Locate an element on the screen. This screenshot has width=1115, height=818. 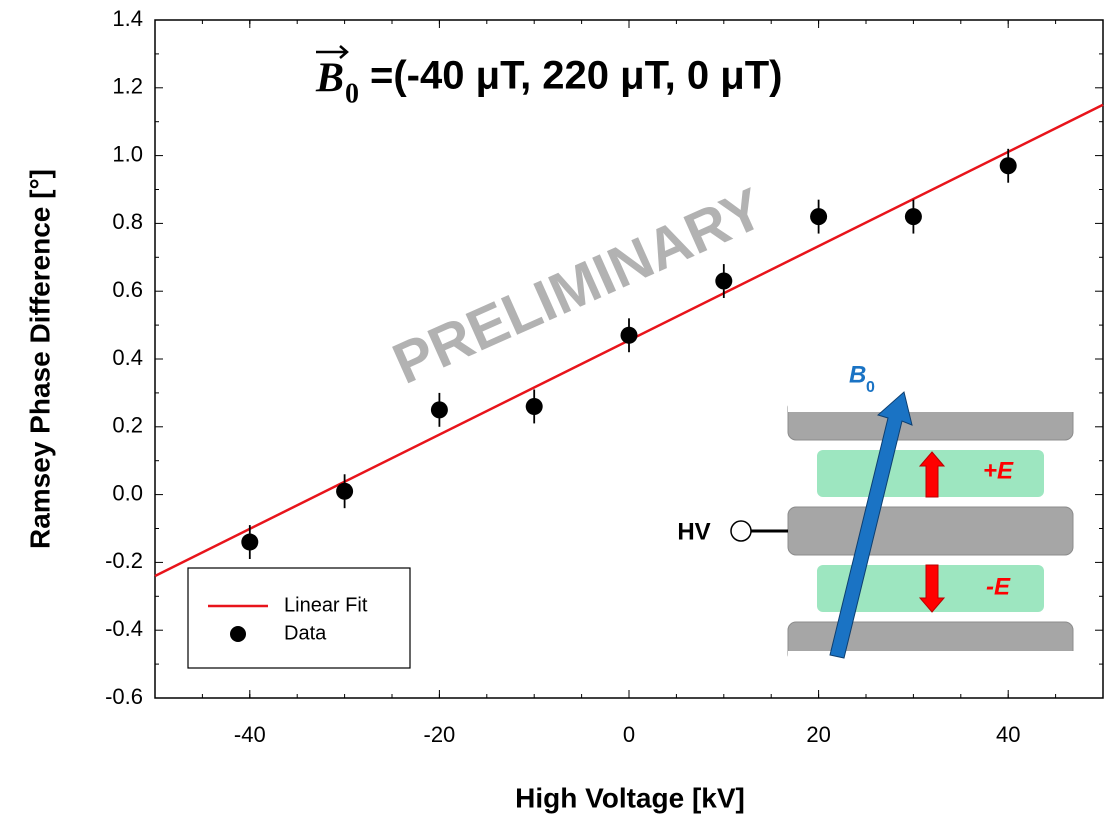
x-tick-label: 0 is located at coordinates (629, 734).